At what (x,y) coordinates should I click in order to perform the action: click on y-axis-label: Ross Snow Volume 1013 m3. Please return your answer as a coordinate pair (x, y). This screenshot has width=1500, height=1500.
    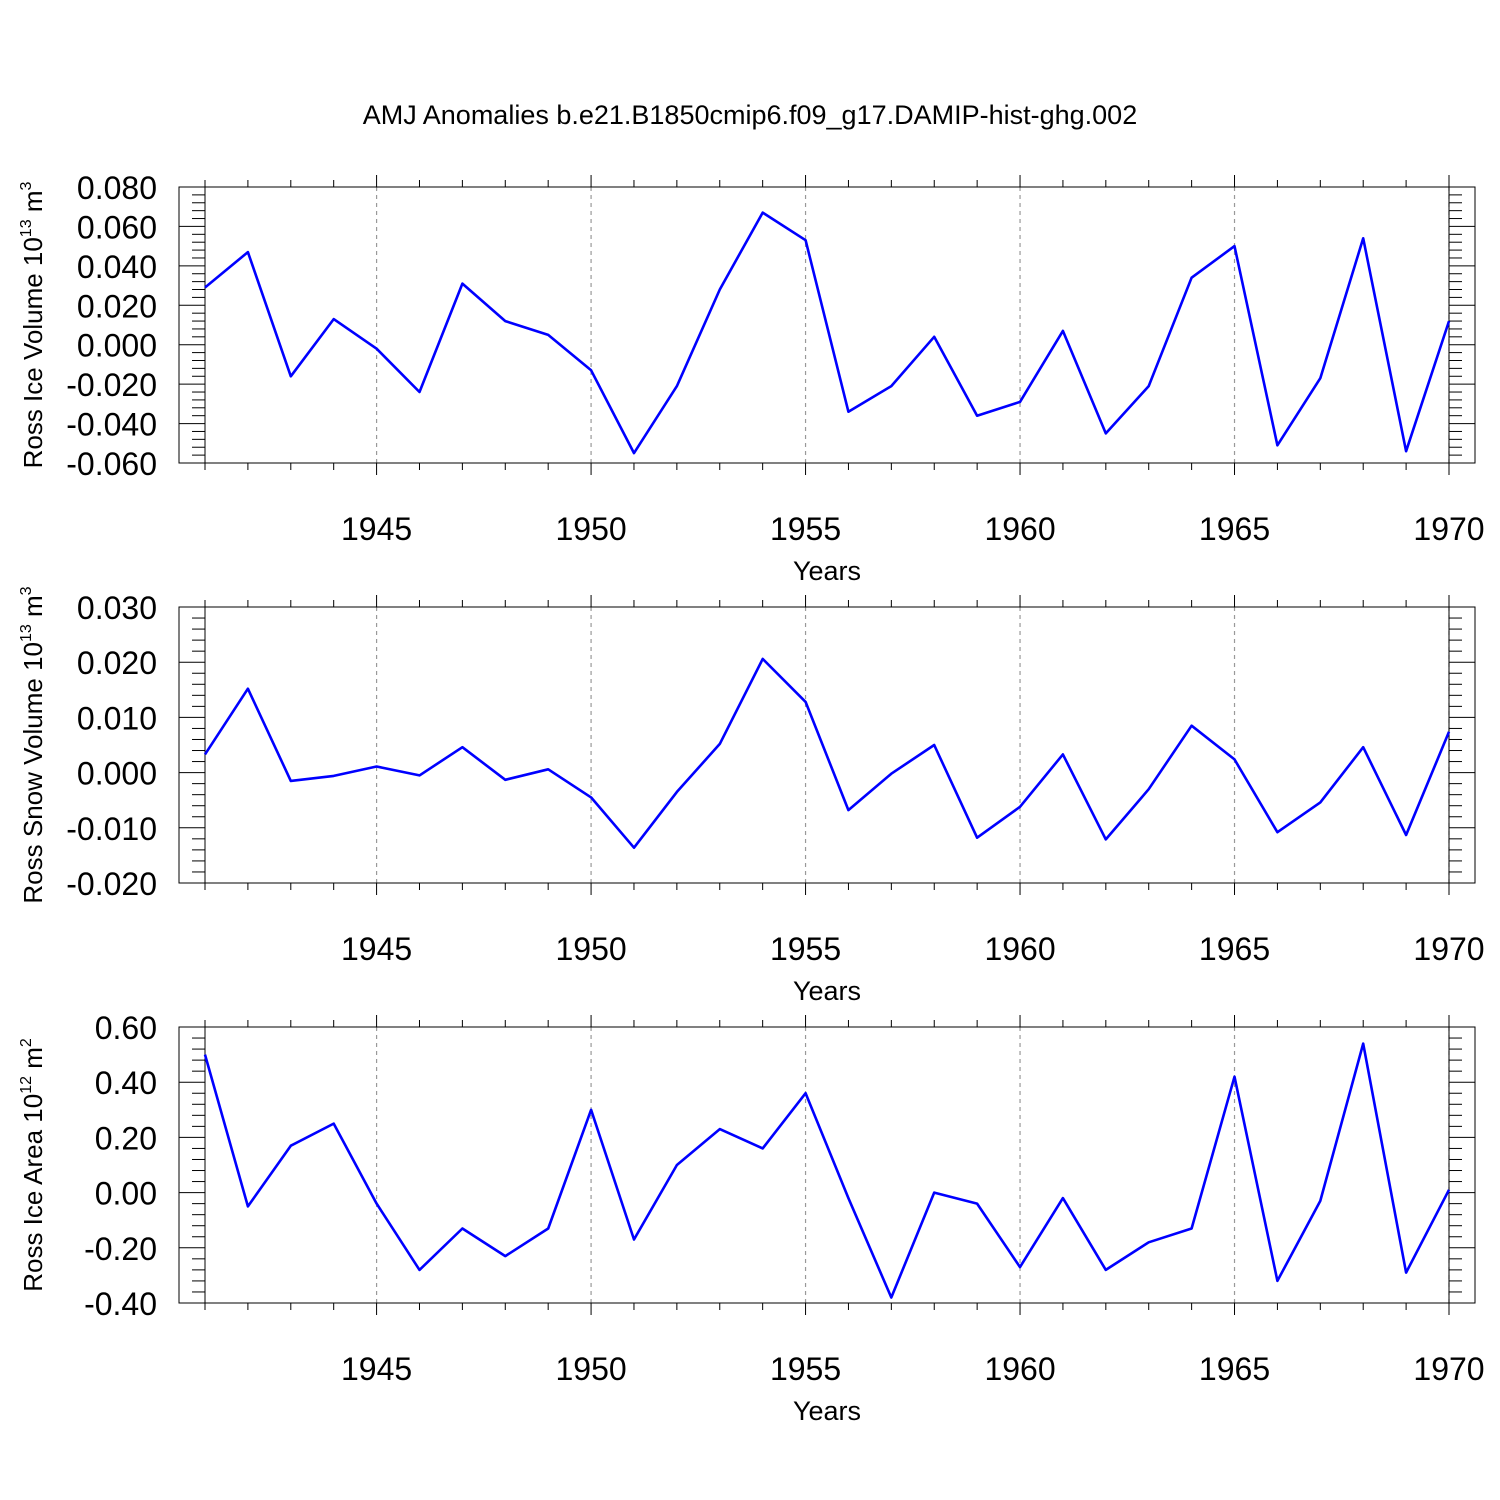
    Looking at the image, I should click on (33, 744).